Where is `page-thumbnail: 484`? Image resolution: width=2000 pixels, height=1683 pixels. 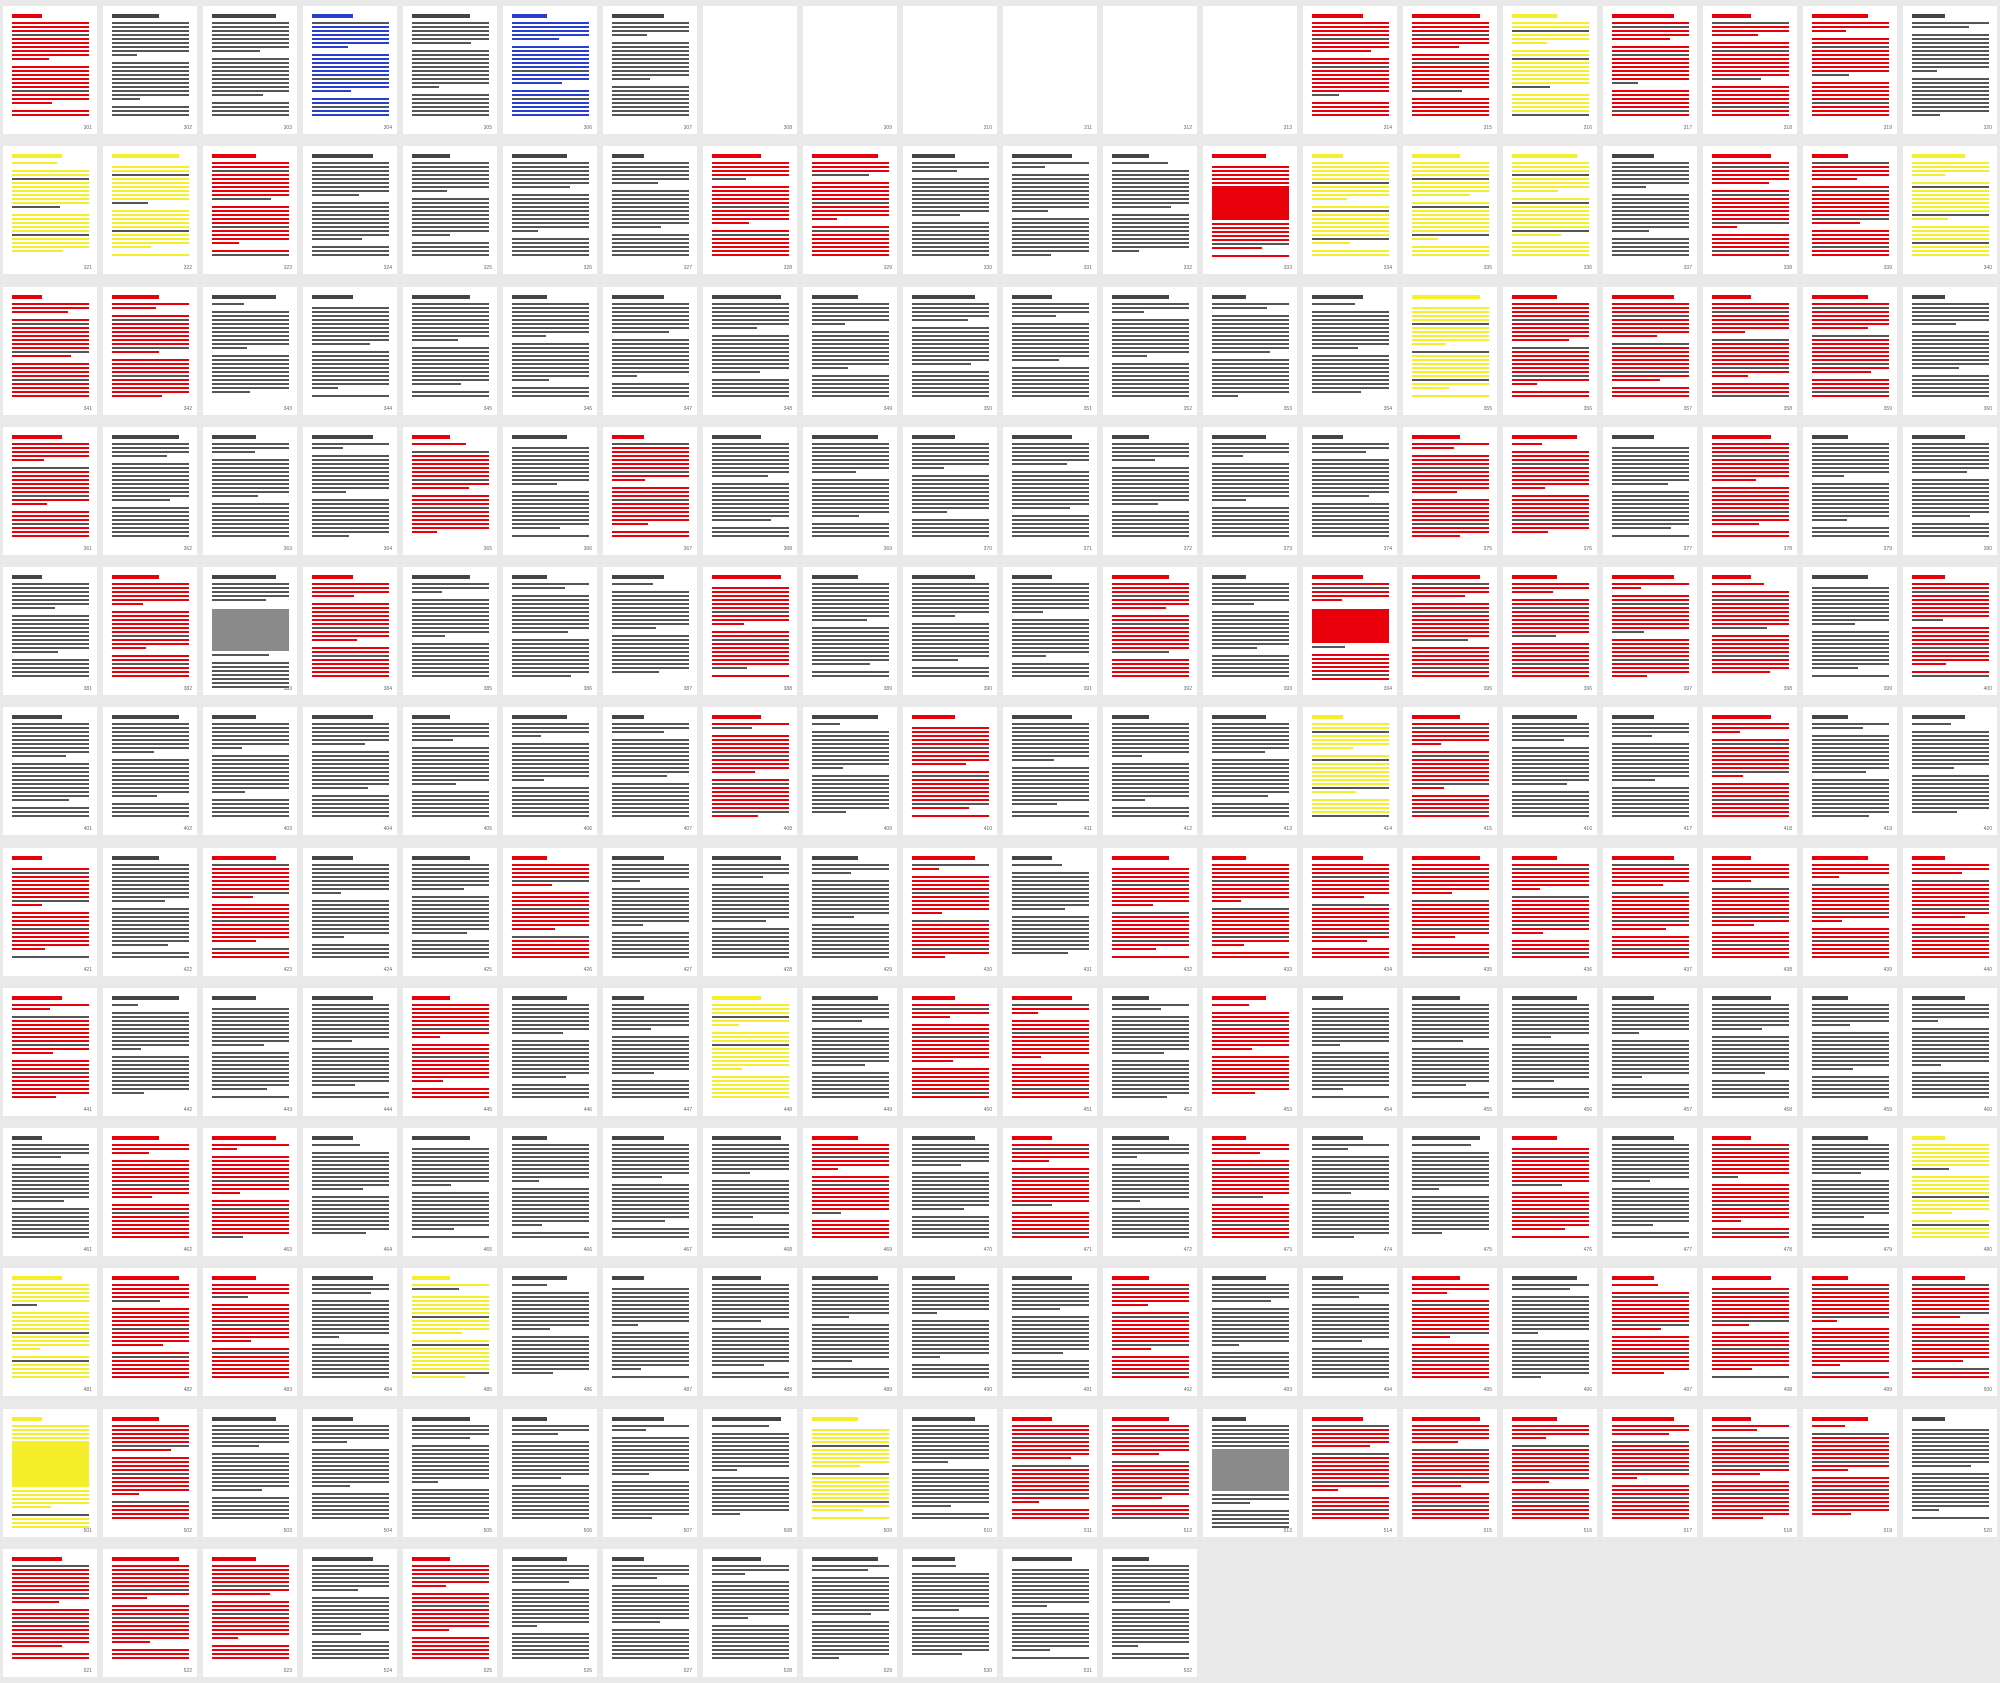
page-thumbnail: 484 is located at coordinates (350, 1332).